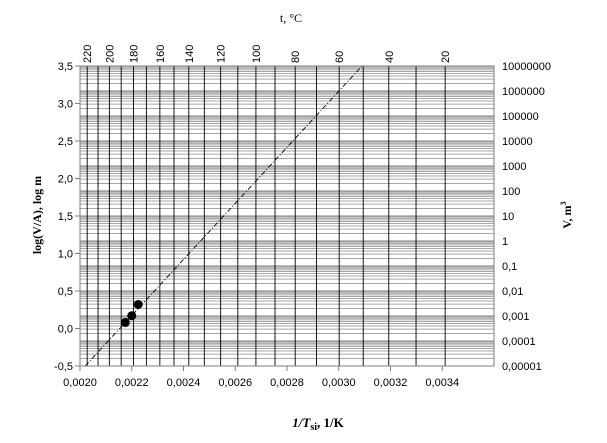 This screenshot has height=443, width=607. What do you see at coordinates (65, 67) in the screenshot?
I see `y-tick-label: 3,5` at bounding box center [65, 67].